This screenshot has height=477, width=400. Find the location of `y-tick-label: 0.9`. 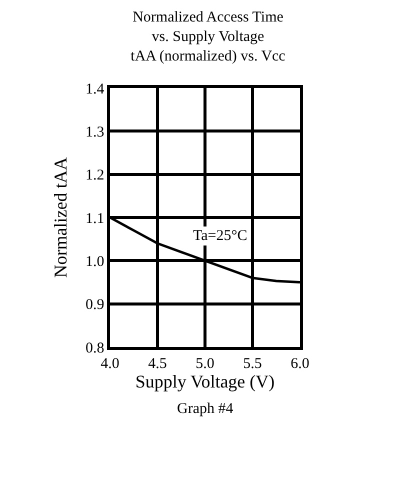

y-tick-label: 0.9 is located at coordinates (95, 305).